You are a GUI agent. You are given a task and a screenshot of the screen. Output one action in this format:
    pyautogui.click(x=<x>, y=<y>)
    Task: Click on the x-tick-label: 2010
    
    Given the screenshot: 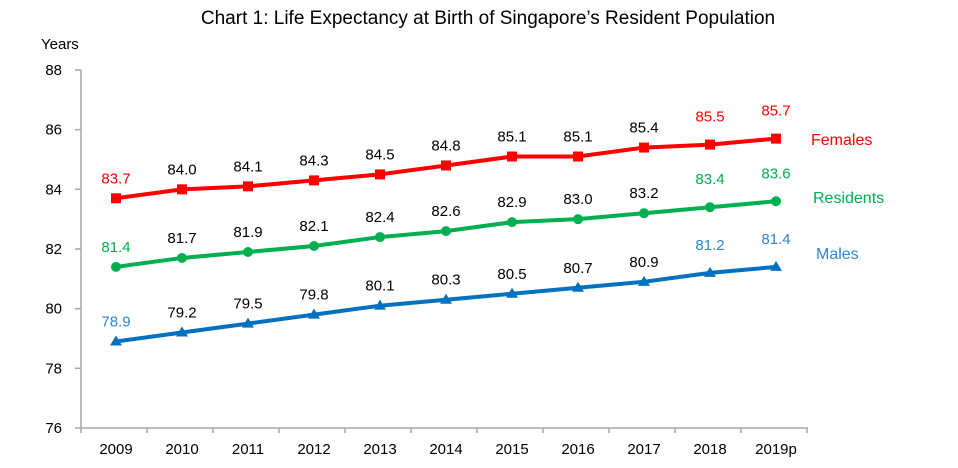 What is the action you would take?
    pyautogui.click(x=181, y=449)
    